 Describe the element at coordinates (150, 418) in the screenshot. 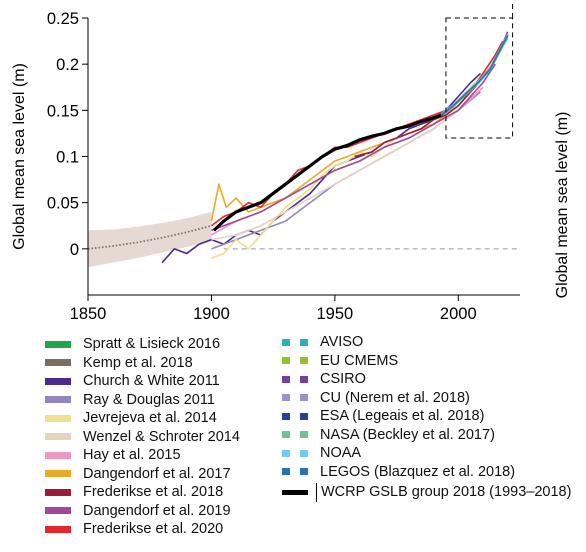

I see `legend-label: Jevrejeva et al. 2014` at that location.